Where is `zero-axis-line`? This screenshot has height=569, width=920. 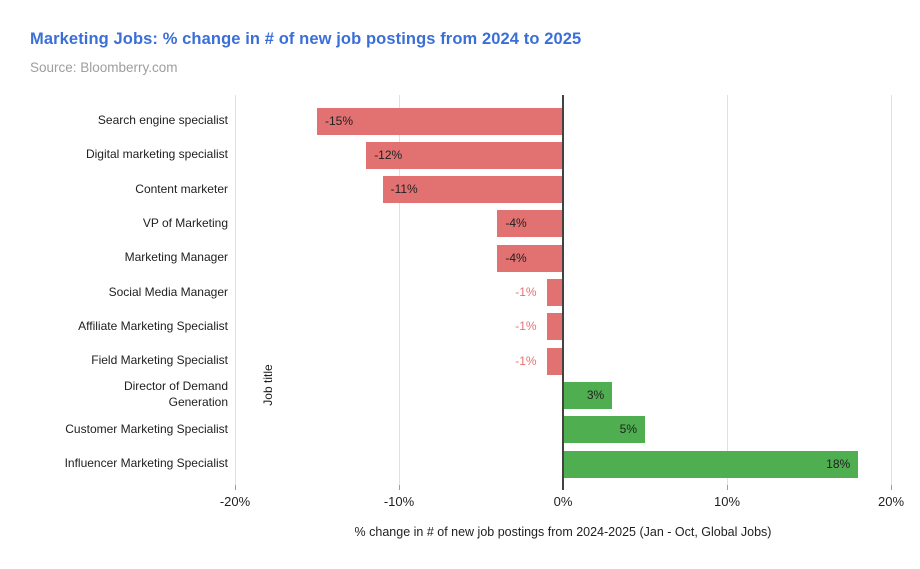 zero-axis-line is located at coordinates (563, 290).